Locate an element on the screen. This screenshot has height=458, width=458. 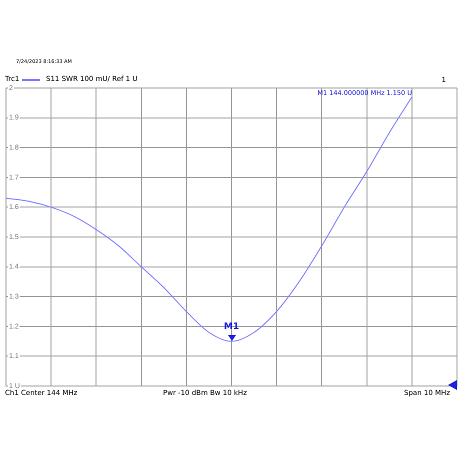
annotation: M1 is located at coordinates (231, 327).